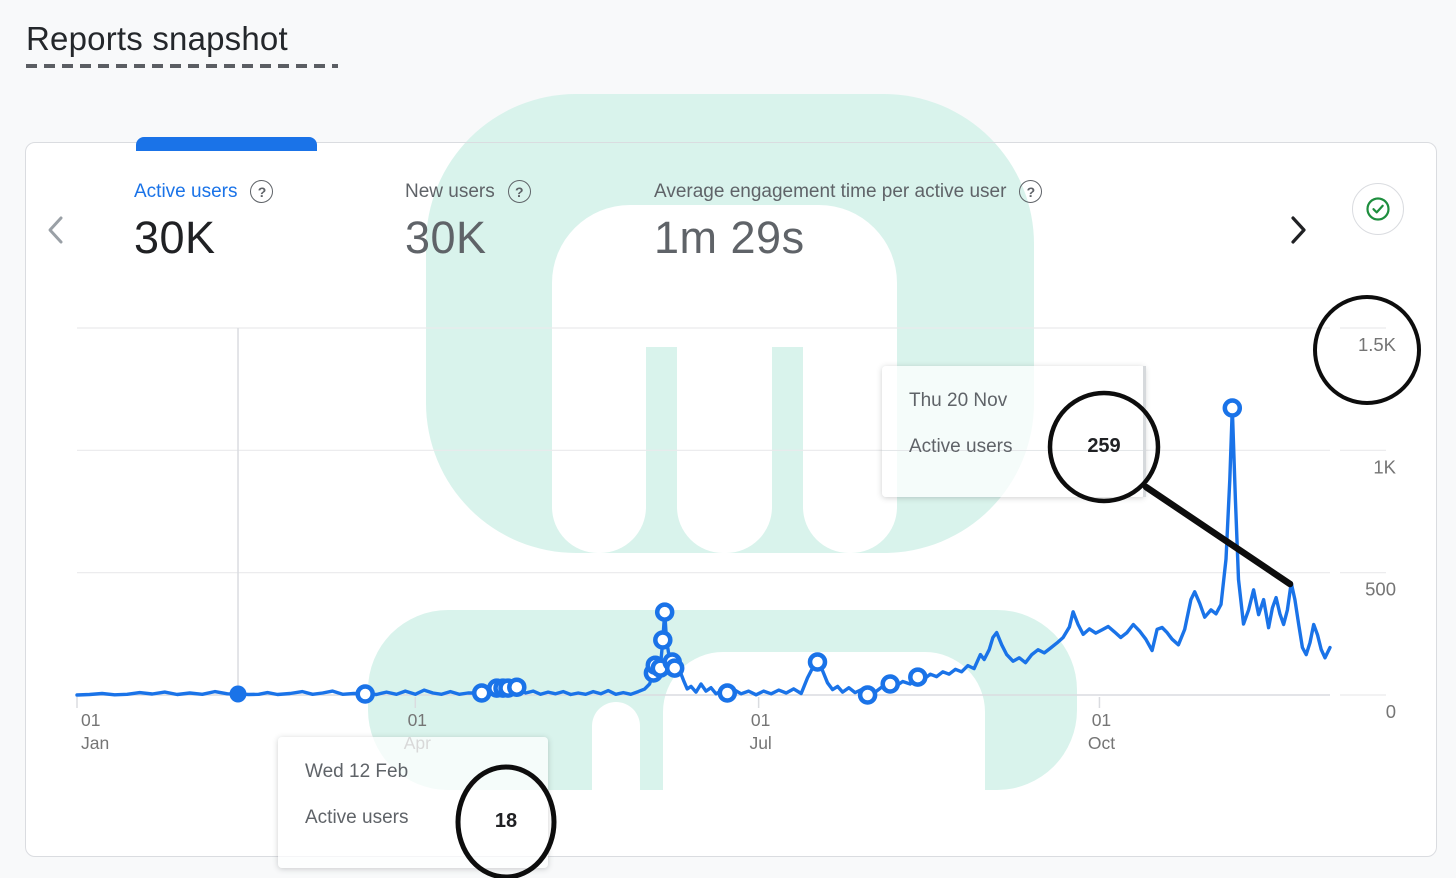 The width and height of the screenshot is (1456, 878). What do you see at coordinates (413, 802) in the screenshot?
I see `chart-tooltip-feb: Wed 12 Feb Active users 18` at bounding box center [413, 802].